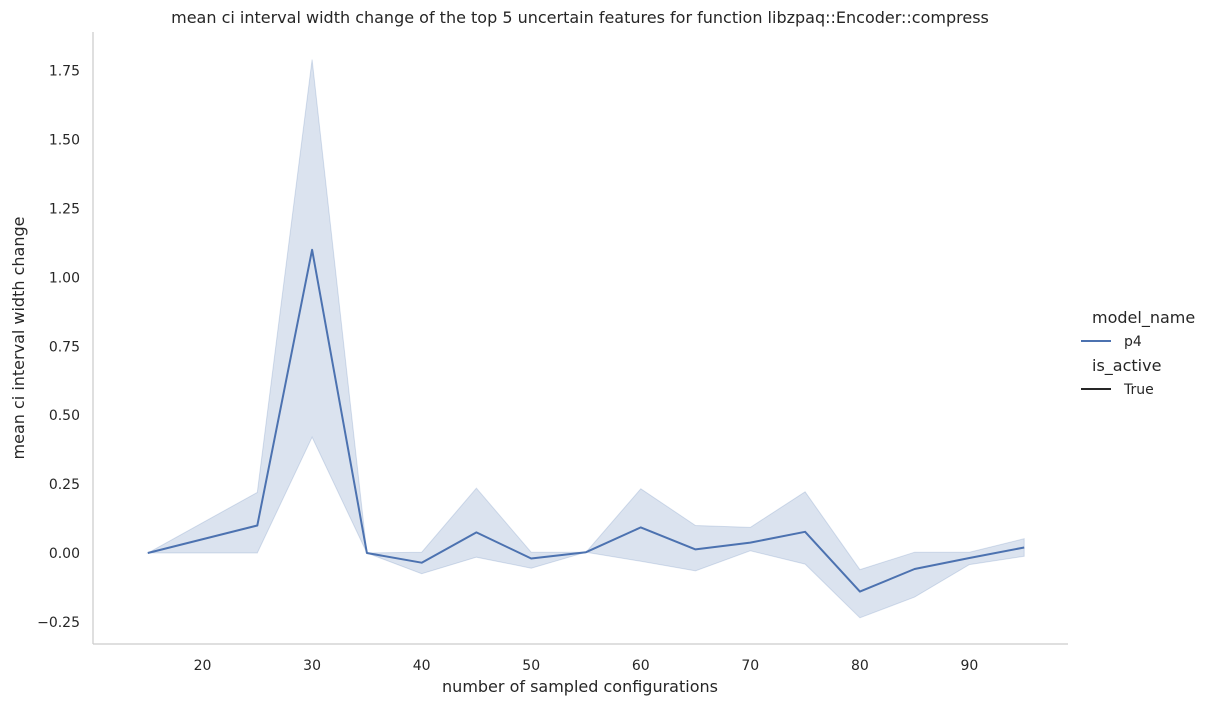  What do you see at coordinates (64, 416) in the screenshot?
I see `y-tick-label: 0.50` at bounding box center [64, 416].